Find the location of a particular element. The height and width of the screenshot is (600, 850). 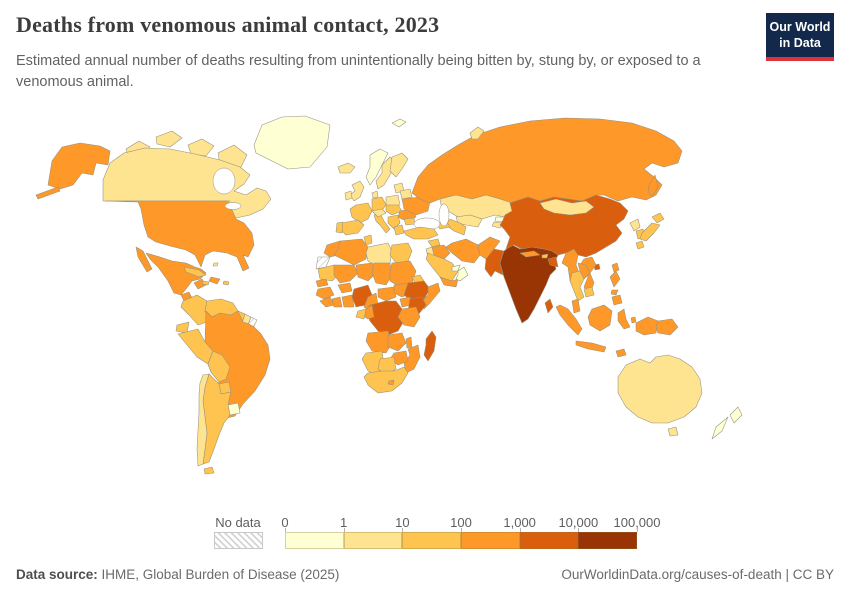

country-malawi is located at coordinates (409, 342).